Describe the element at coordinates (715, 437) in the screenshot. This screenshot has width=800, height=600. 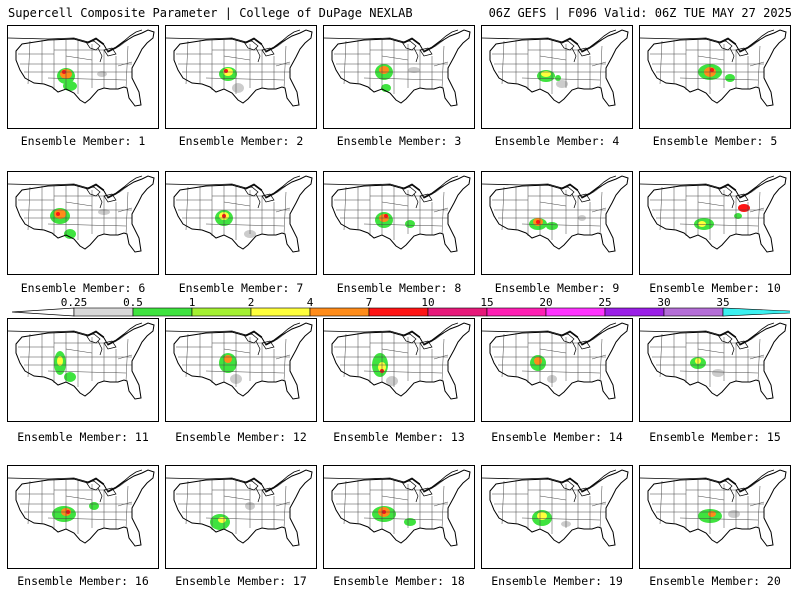
I see `ensemble-member-label: Ensemble Member: 15` at that location.